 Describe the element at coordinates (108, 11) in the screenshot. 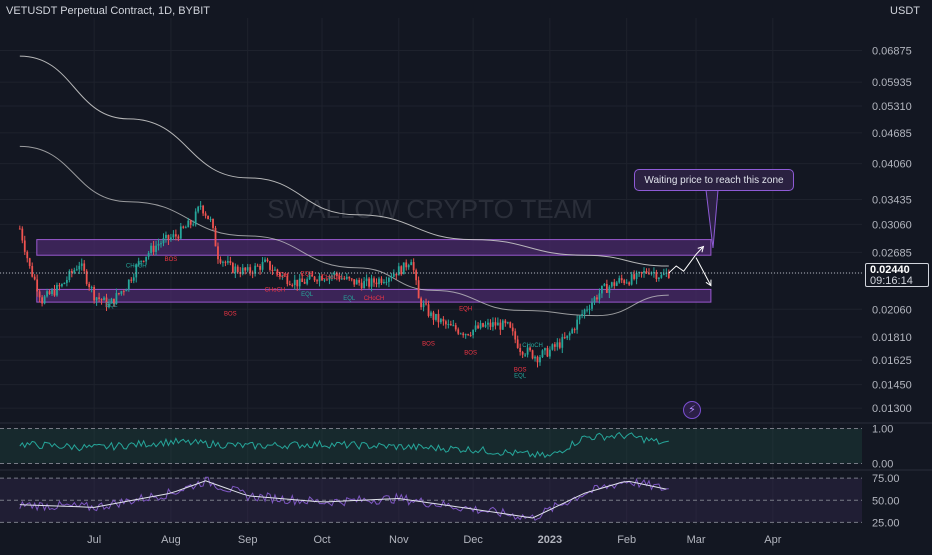

I see `symbol-title: VETUSDT Perpetual Contract, 1D, BYBIT` at that location.